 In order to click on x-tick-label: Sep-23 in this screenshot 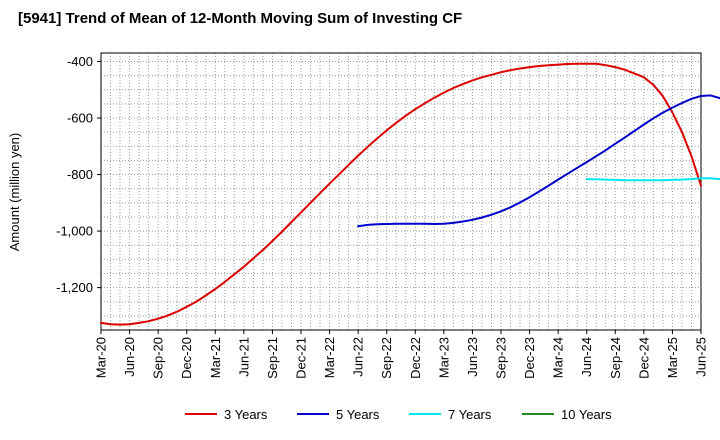, I will do `click(501, 358)`.